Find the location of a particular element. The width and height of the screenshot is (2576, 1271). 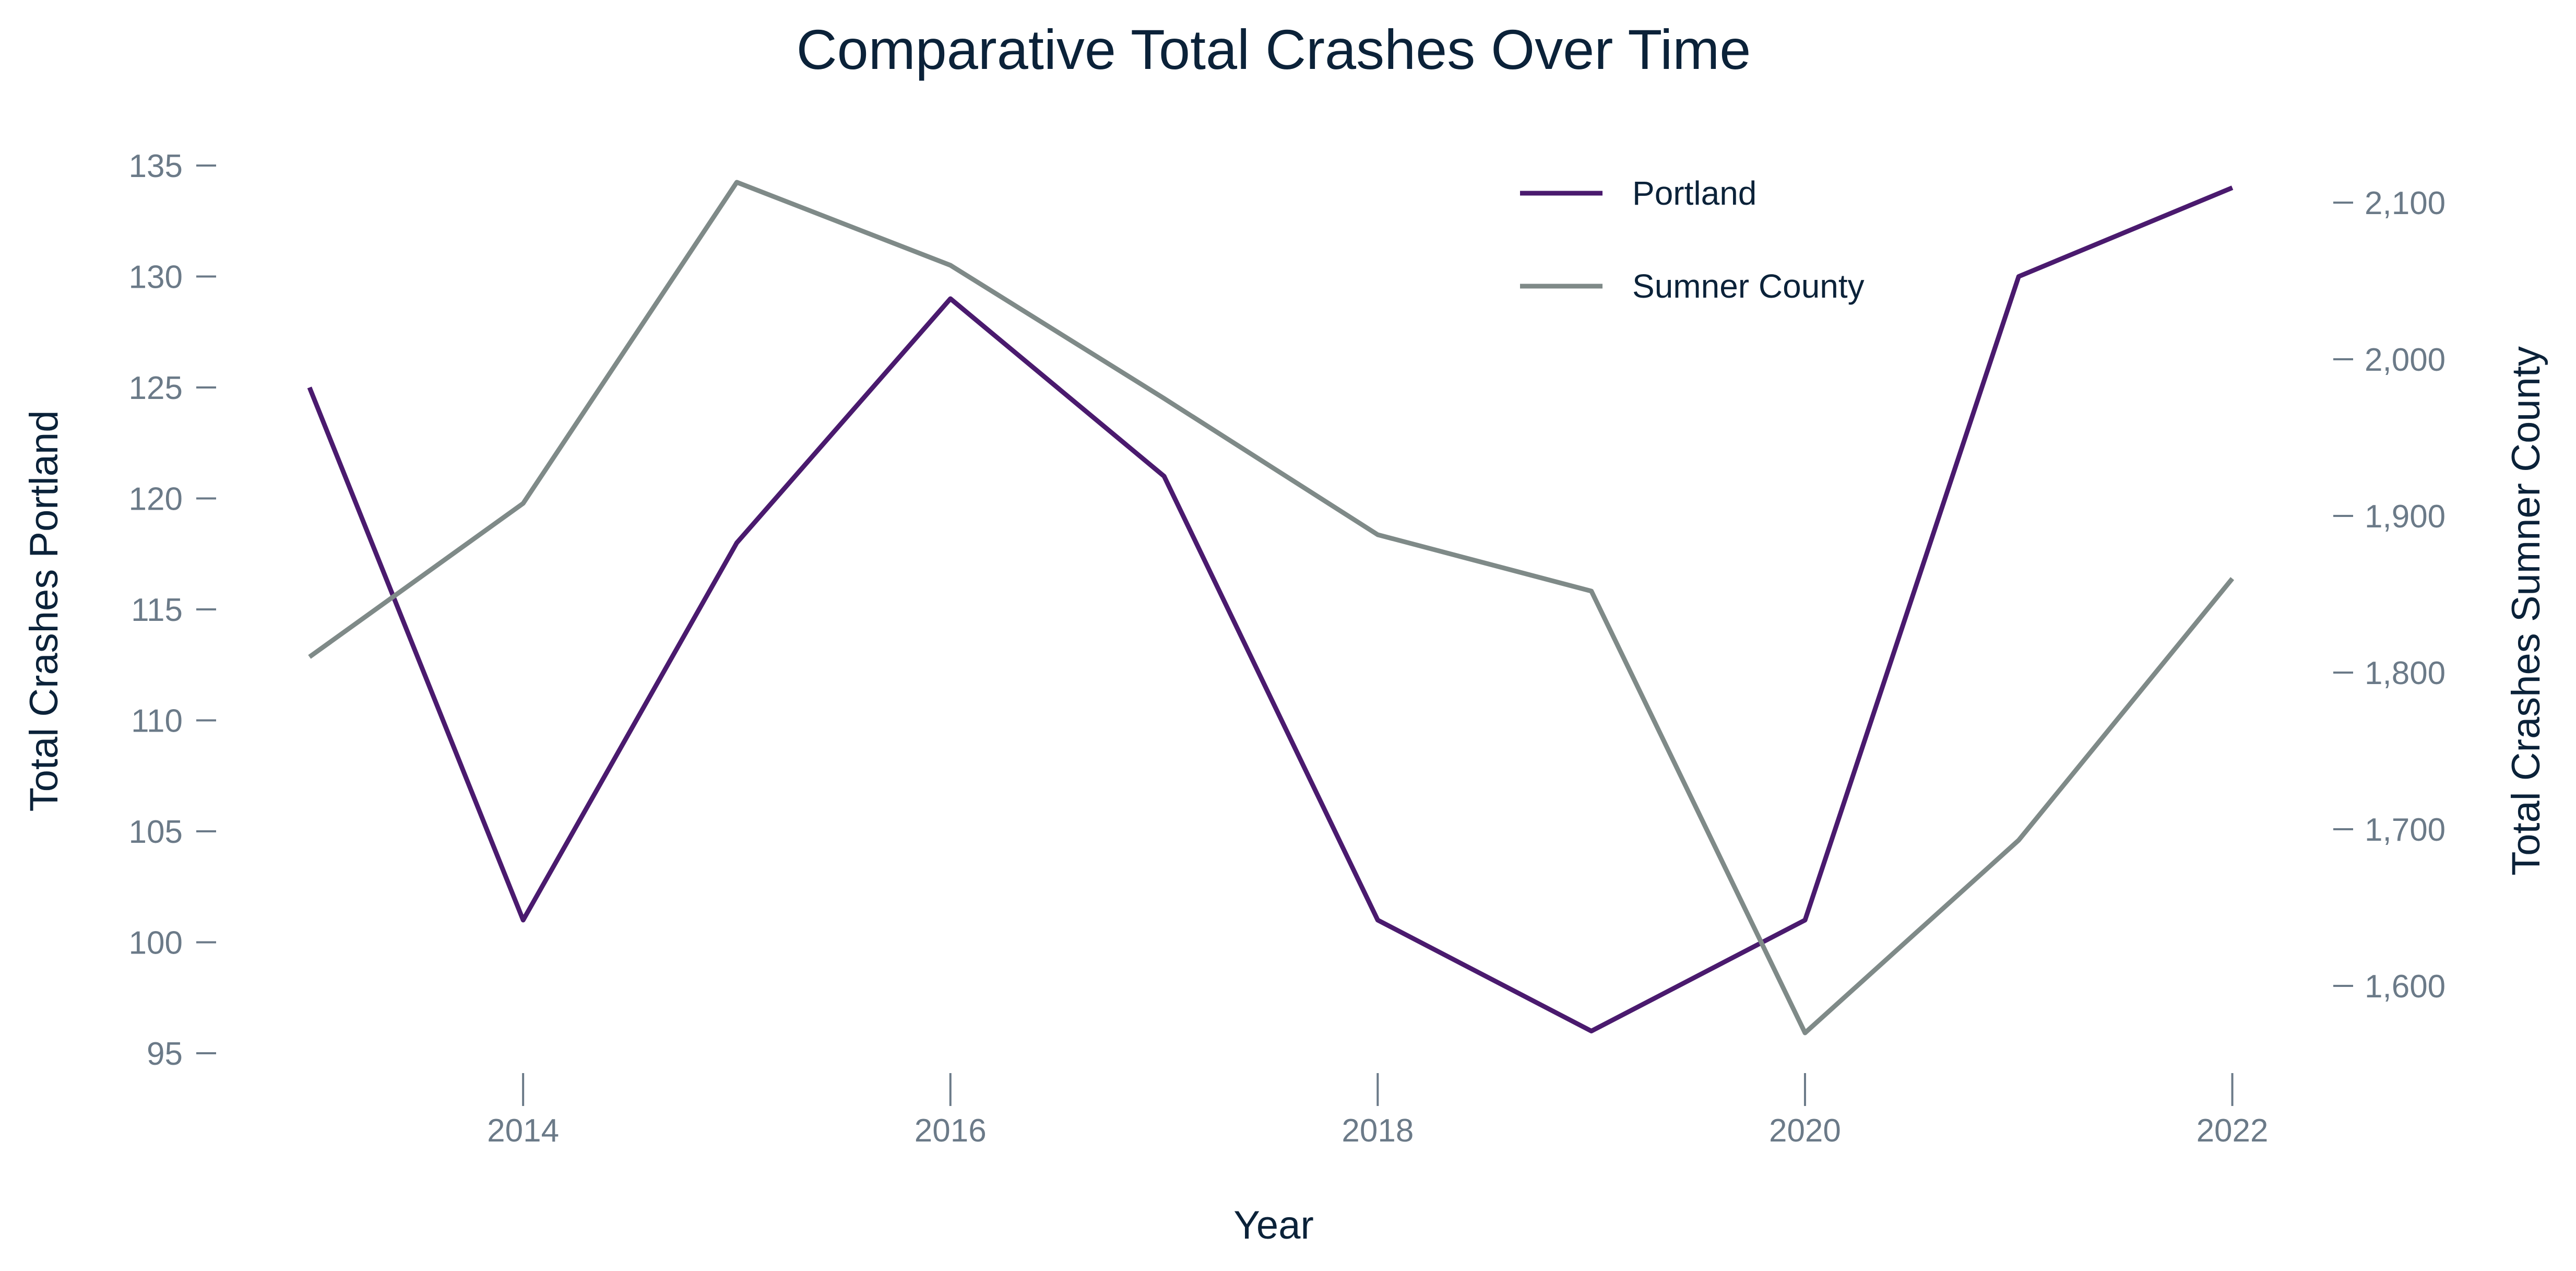

left-tick-label: 130 is located at coordinates (156, 278).